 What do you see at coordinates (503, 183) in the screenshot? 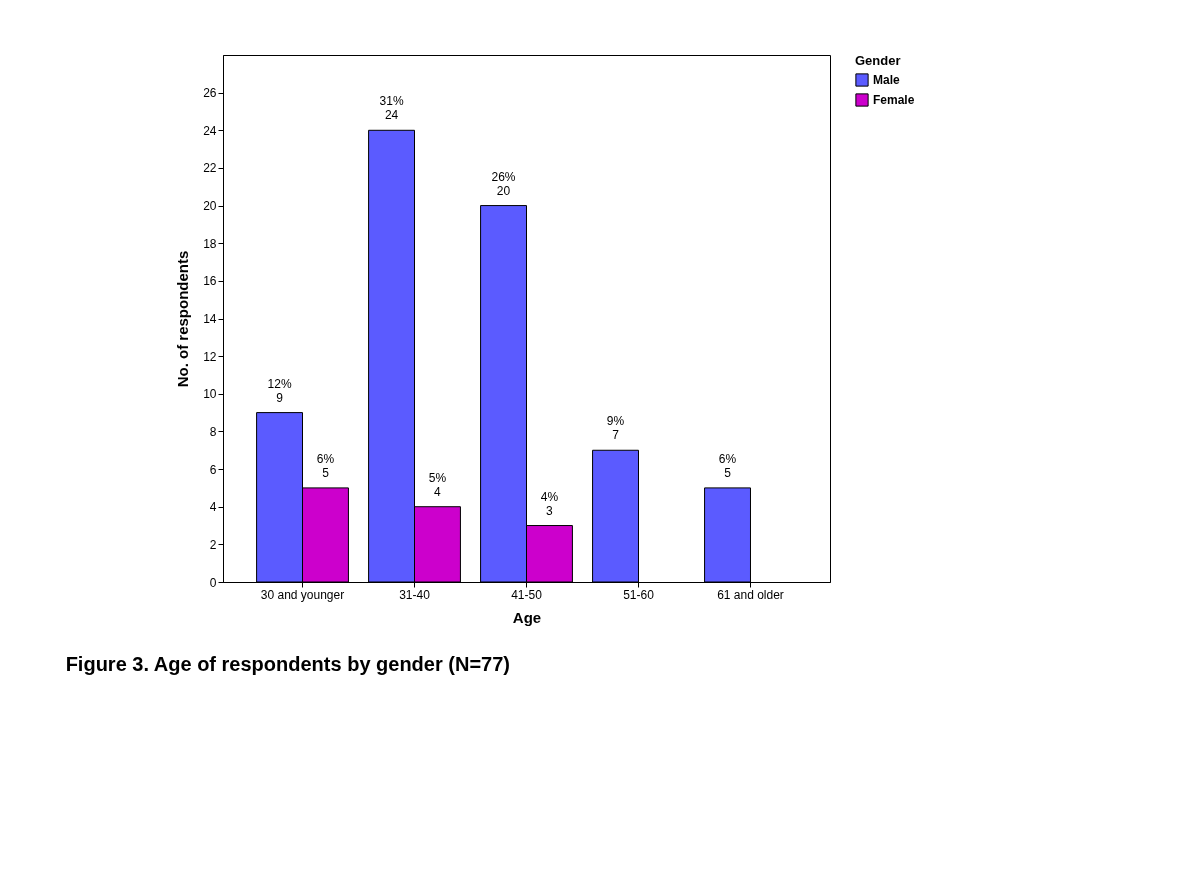
I see `data-label: 26% 20` at bounding box center [503, 183].